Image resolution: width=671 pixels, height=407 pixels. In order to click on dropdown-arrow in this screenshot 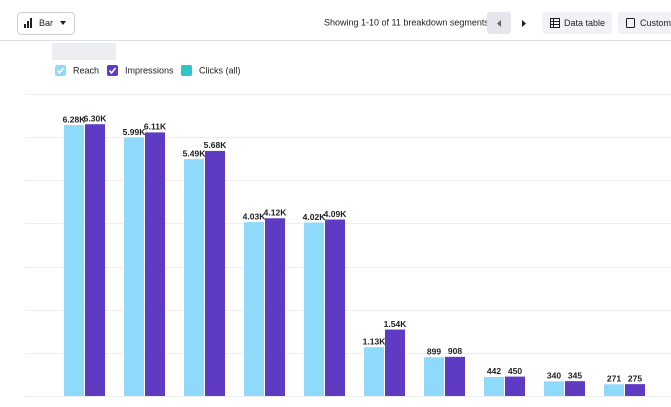, I will do `click(63, 23)`.